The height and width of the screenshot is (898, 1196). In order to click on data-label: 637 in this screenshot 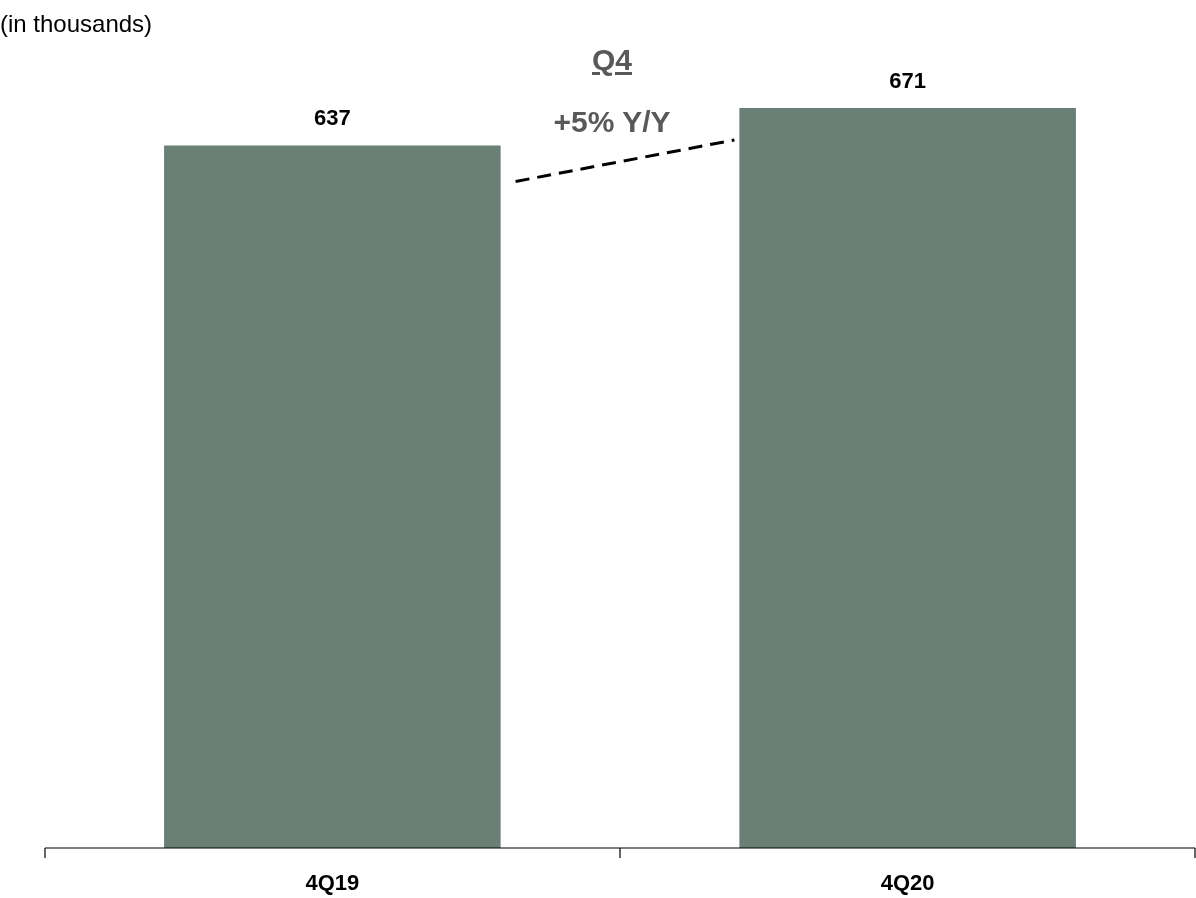, I will do `click(332, 118)`.